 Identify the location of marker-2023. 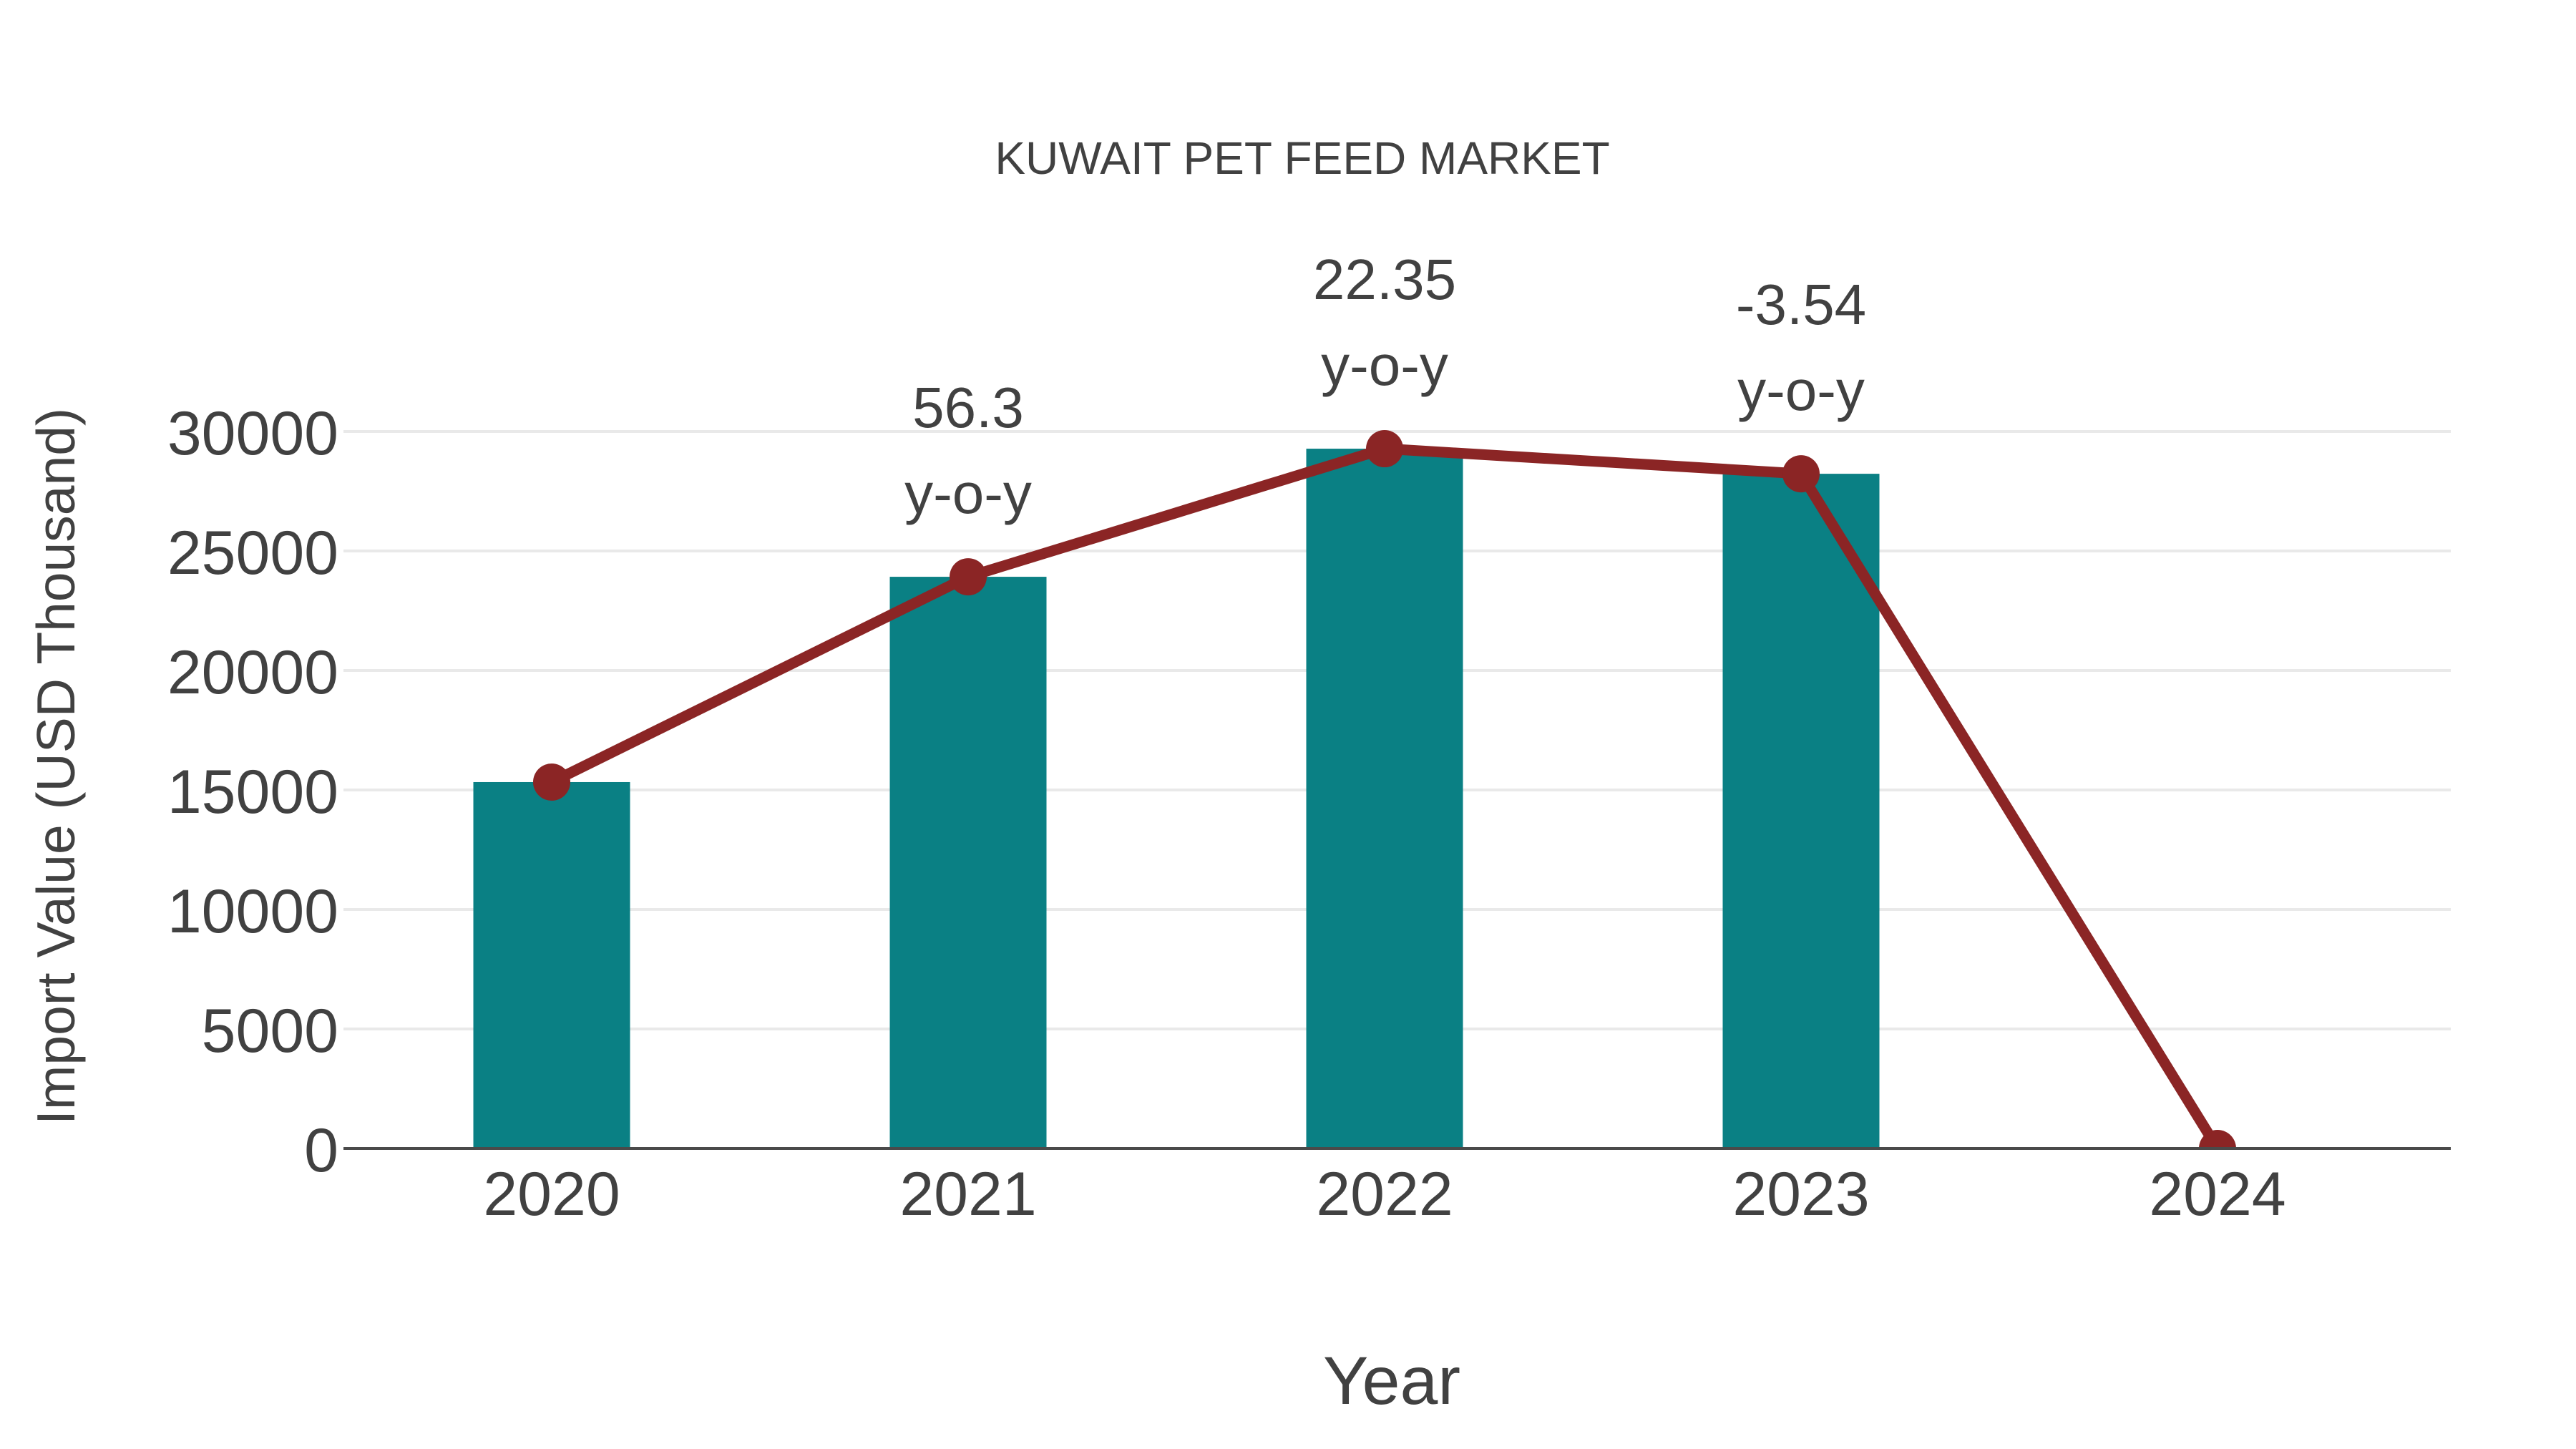
(1801, 474).